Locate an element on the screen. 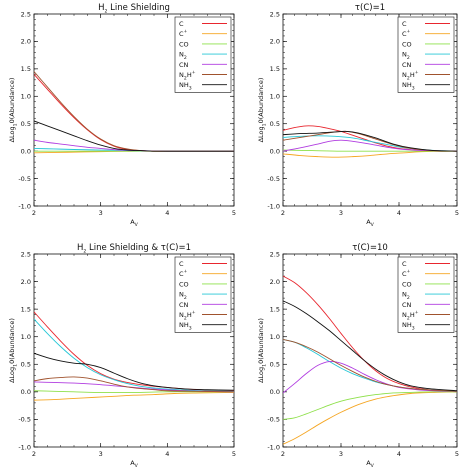 The image size is (472, 472). series-line-co is located at coordinates (370, 405).